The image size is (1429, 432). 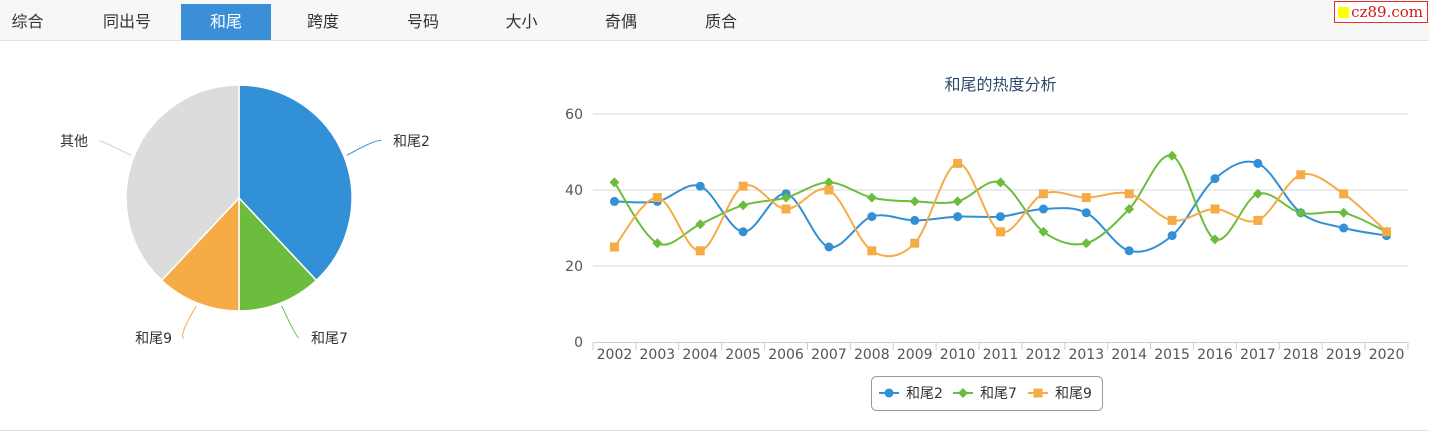 What do you see at coordinates (1086, 355) in the screenshot?
I see `x-tick-label-11: 2013` at bounding box center [1086, 355].